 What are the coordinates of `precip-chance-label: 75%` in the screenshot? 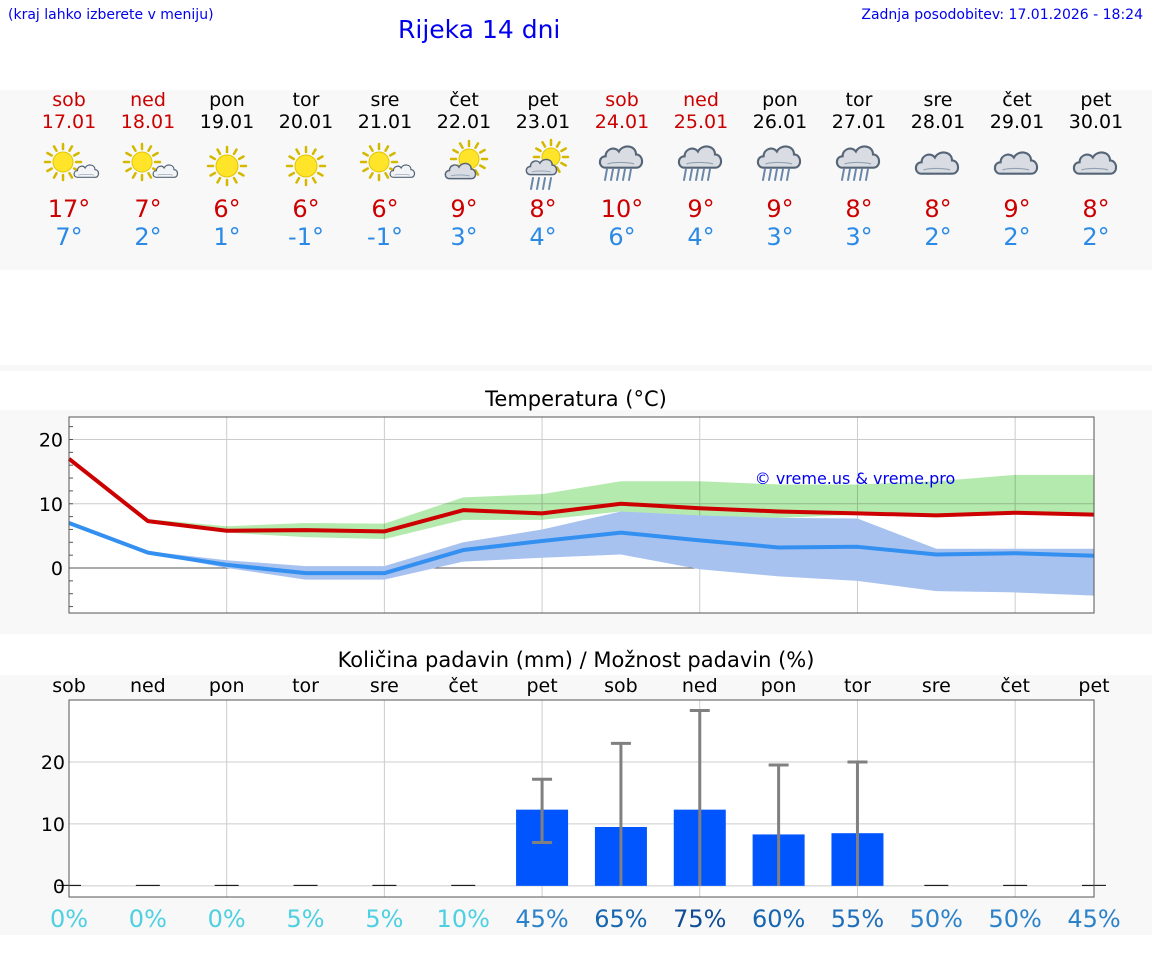 It's located at (699, 919).